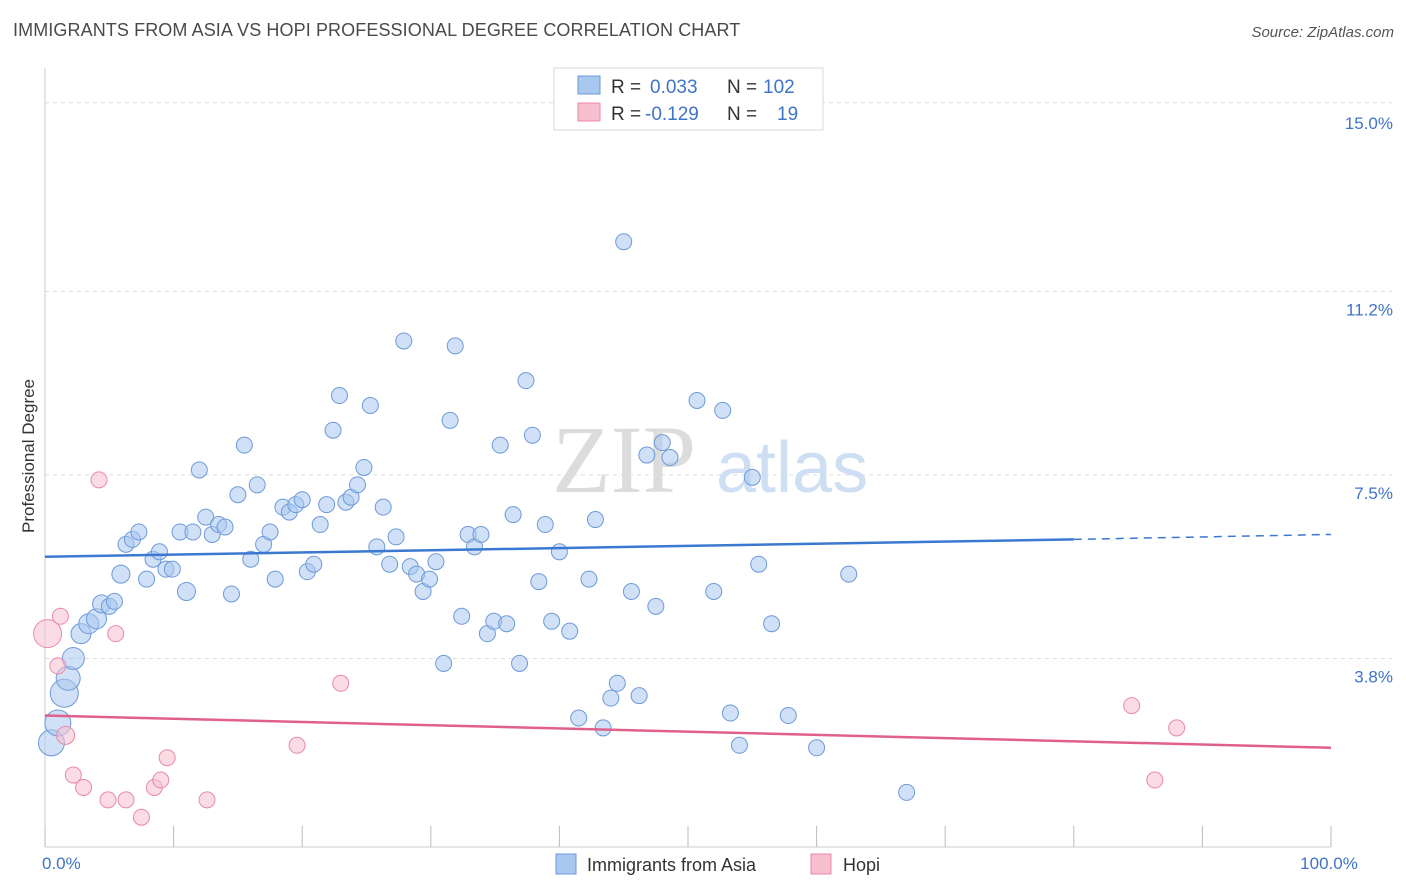  I want to click on series-legend: Immigrants from Asia Hopi, so click(717, 864).